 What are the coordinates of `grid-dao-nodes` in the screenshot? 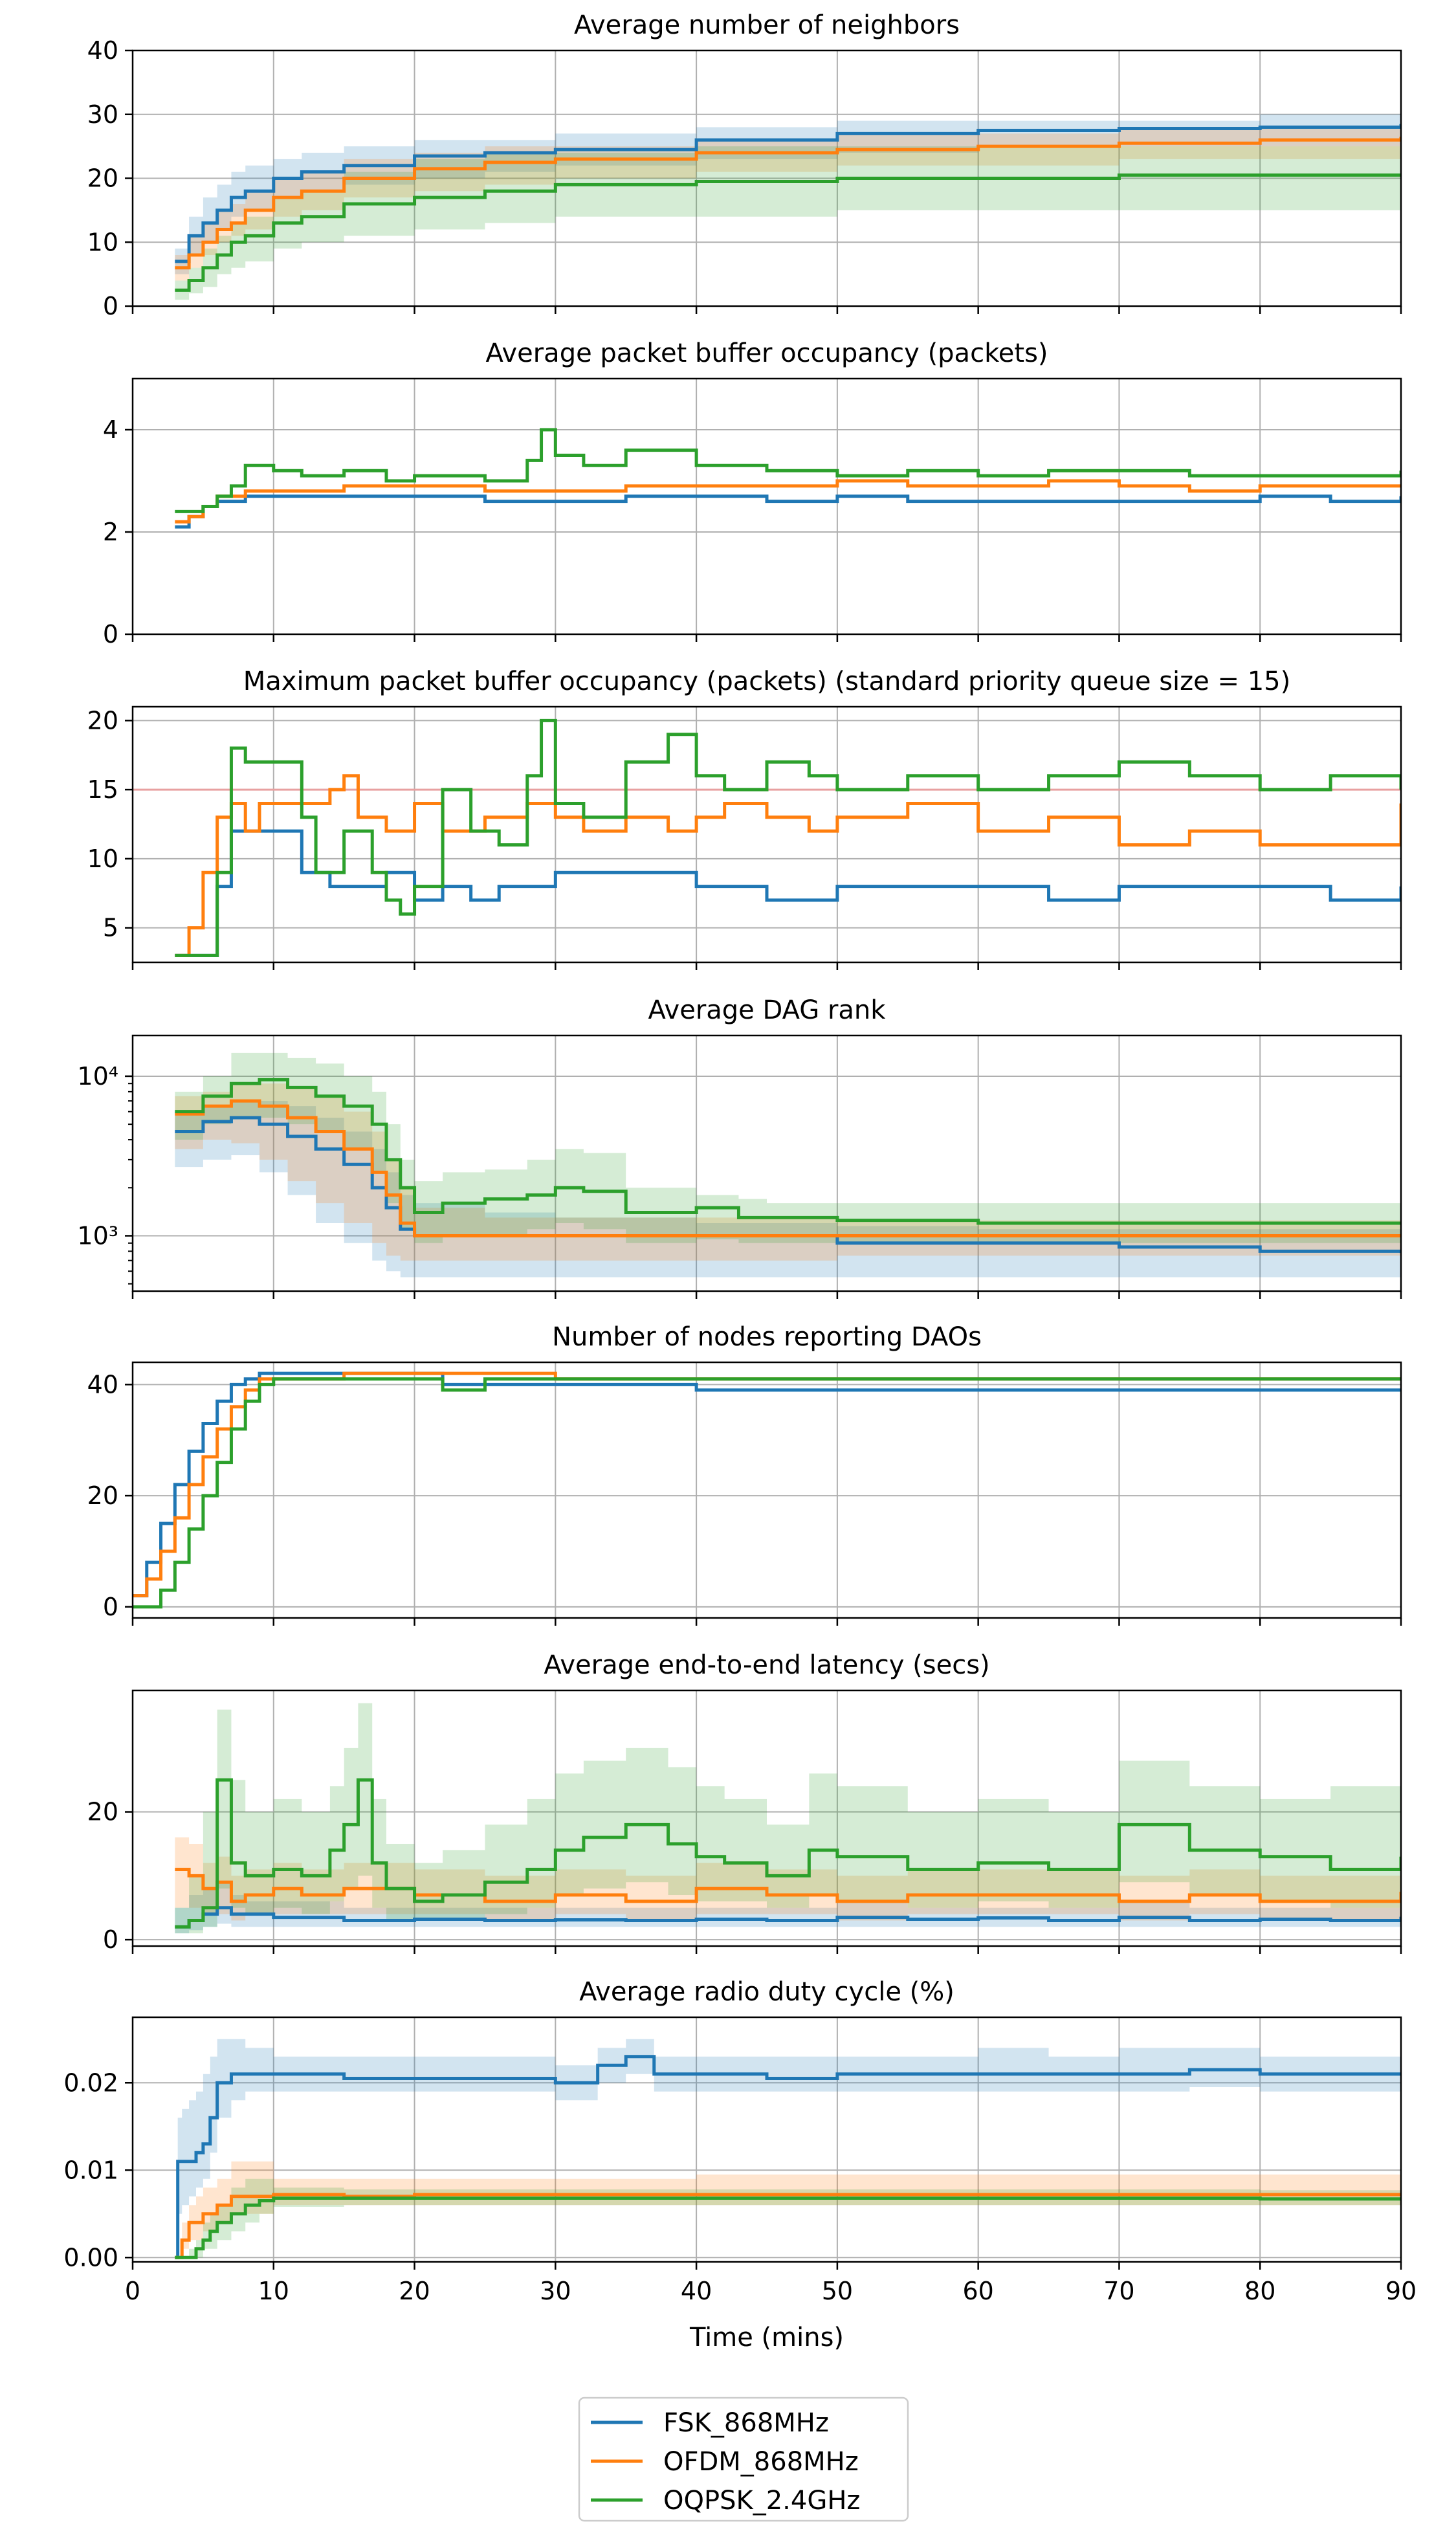 It's located at (767, 1490).